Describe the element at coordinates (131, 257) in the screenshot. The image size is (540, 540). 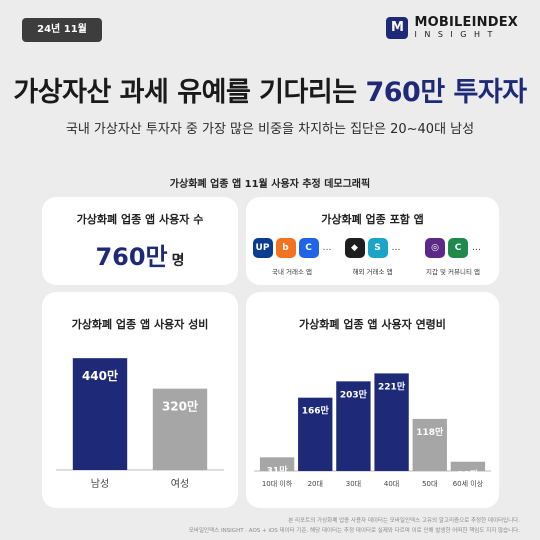
I see `users-count-value: 760만` at that location.